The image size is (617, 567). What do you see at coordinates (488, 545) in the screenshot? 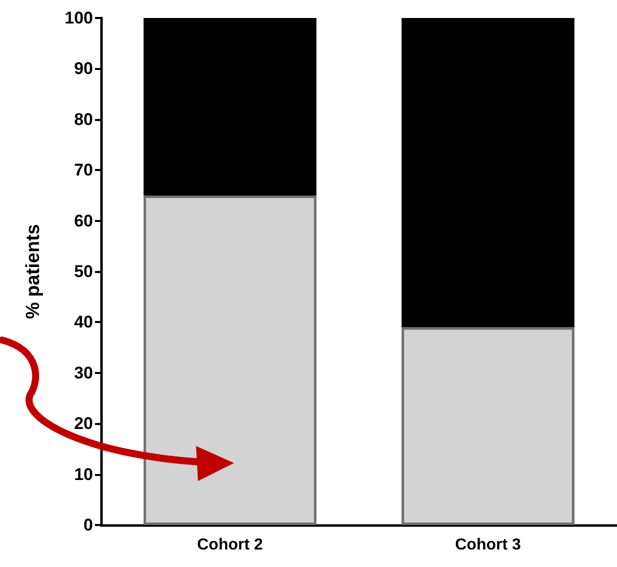
I see `x-tick-label: Cohort 3` at bounding box center [488, 545].